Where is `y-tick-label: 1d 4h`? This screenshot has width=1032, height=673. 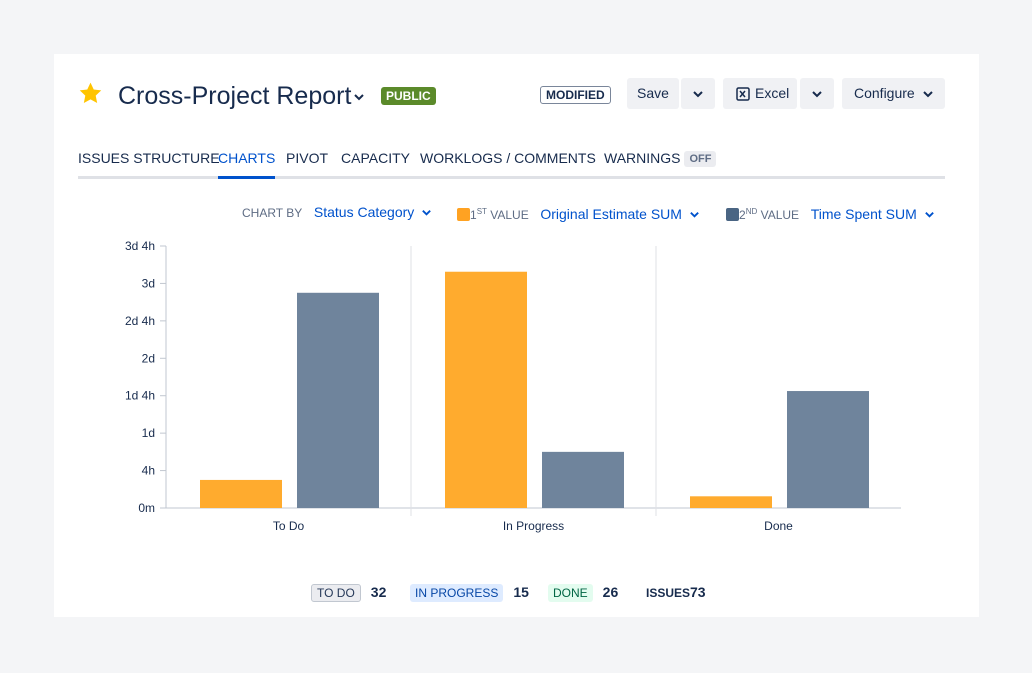 y-tick-label: 1d 4h is located at coordinates (140, 396).